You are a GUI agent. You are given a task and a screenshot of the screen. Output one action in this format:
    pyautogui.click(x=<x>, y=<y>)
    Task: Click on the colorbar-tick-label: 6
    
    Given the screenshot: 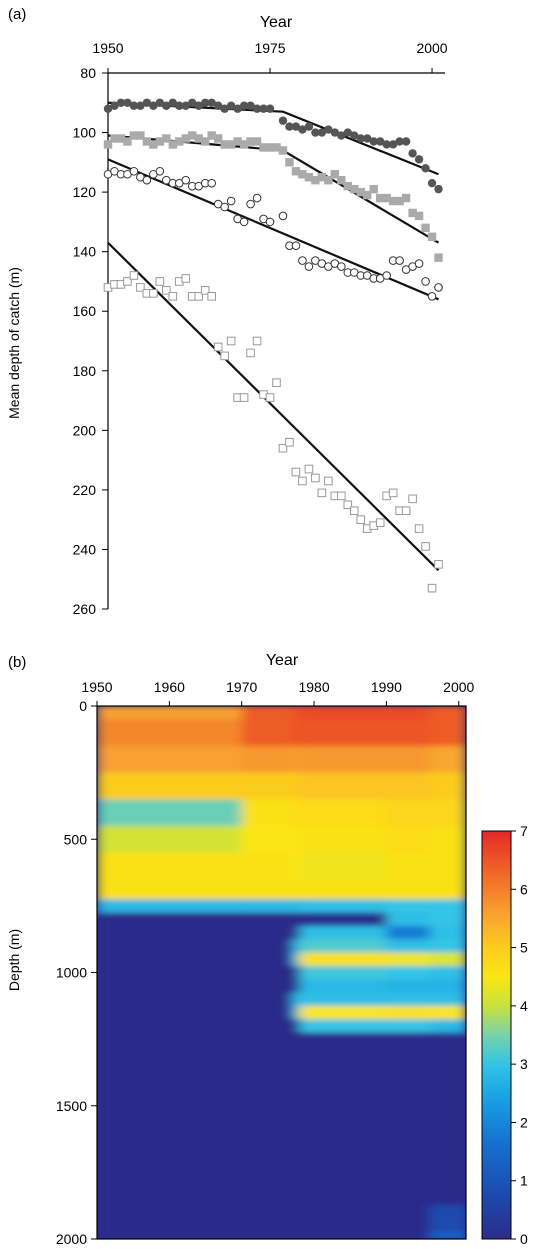 What is the action you would take?
    pyautogui.click(x=524, y=889)
    